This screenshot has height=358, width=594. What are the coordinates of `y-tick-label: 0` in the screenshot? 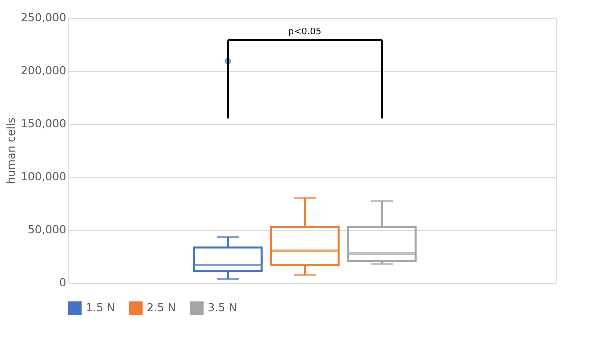 It's located at (63, 283).